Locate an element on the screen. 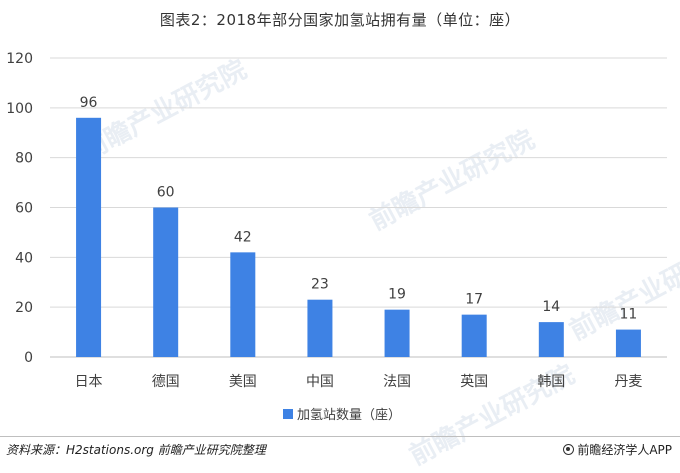 The image size is (680, 473). x-tick-label: 英国 is located at coordinates (474, 381).